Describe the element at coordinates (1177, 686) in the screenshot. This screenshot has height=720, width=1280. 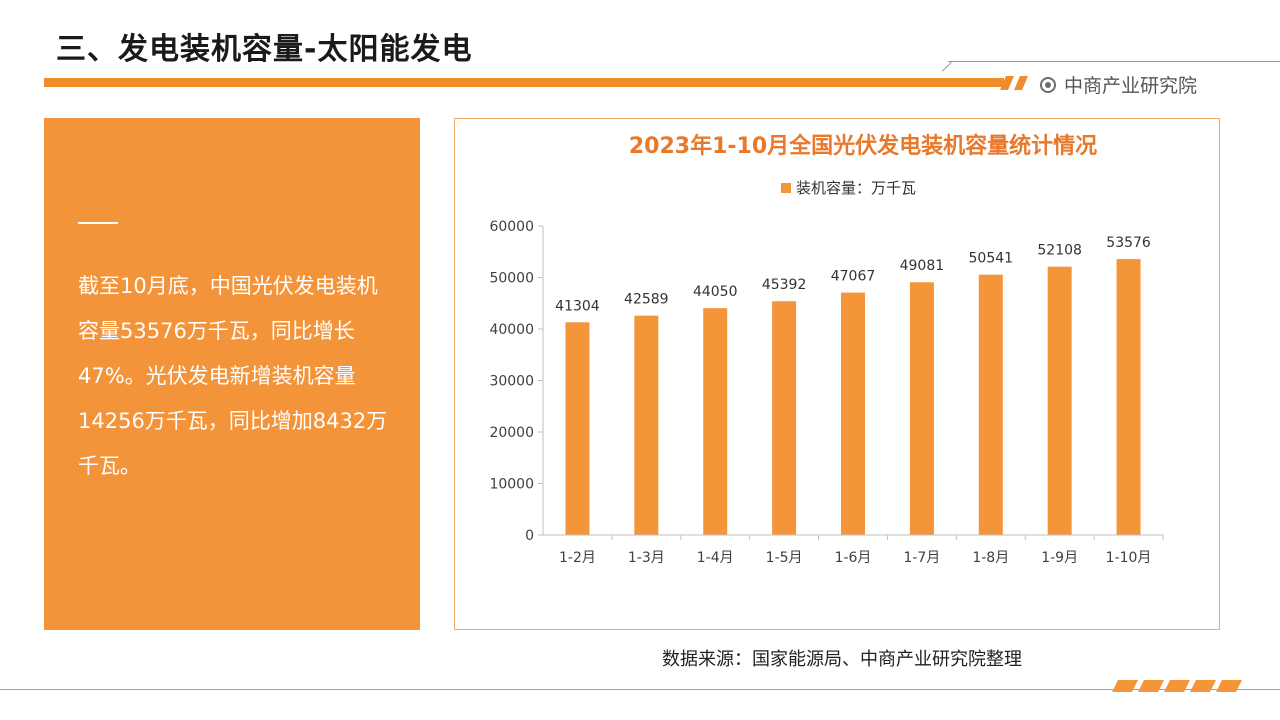
I see `footer-decoration` at that location.